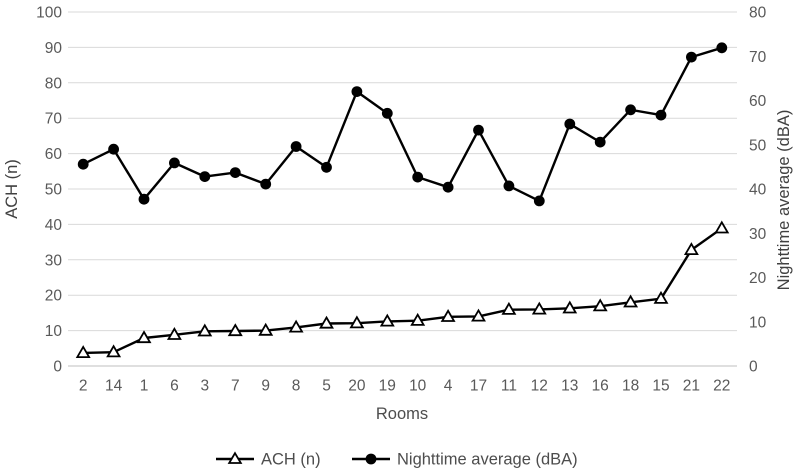 This screenshot has width=800, height=476. Describe the element at coordinates (371, 459) in the screenshot. I see `legend-circle-marker-icon` at that location.